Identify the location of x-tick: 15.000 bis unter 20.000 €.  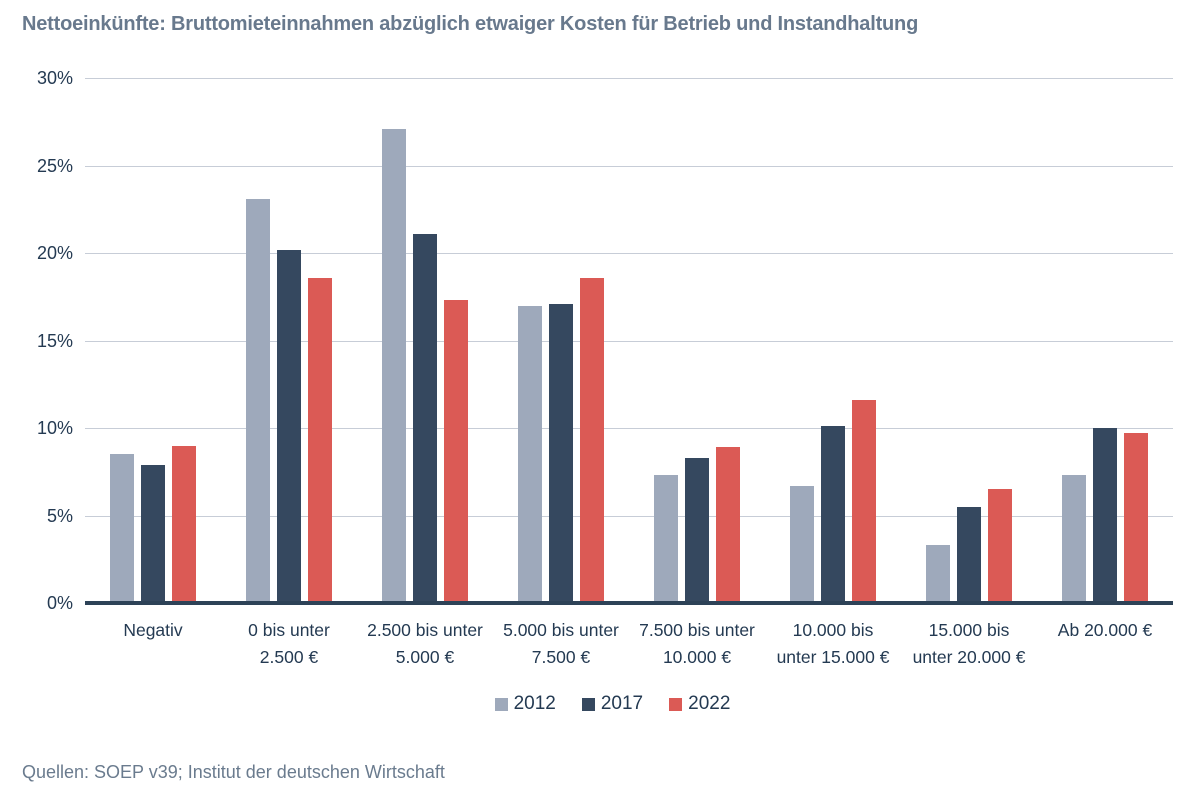
(969, 644).